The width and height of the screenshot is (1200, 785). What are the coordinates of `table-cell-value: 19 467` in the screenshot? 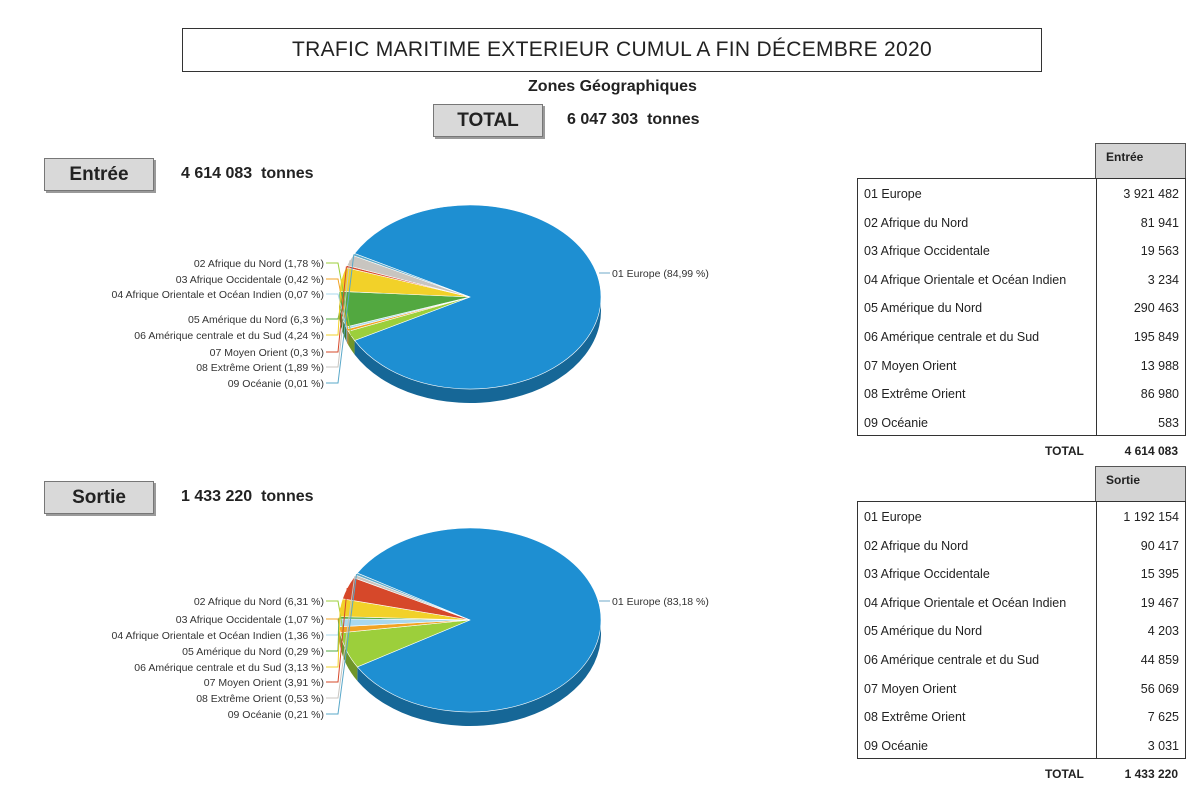 It's located at (1159, 602).